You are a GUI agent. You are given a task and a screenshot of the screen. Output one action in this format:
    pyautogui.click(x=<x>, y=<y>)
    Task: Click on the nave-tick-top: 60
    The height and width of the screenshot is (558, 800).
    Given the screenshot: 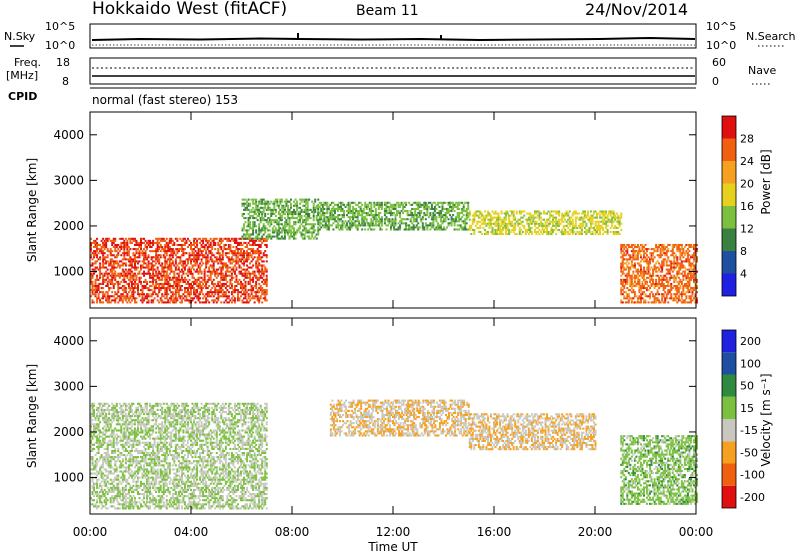 What is the action you would take?
    pyautogui.click(x=719, y=62)
    